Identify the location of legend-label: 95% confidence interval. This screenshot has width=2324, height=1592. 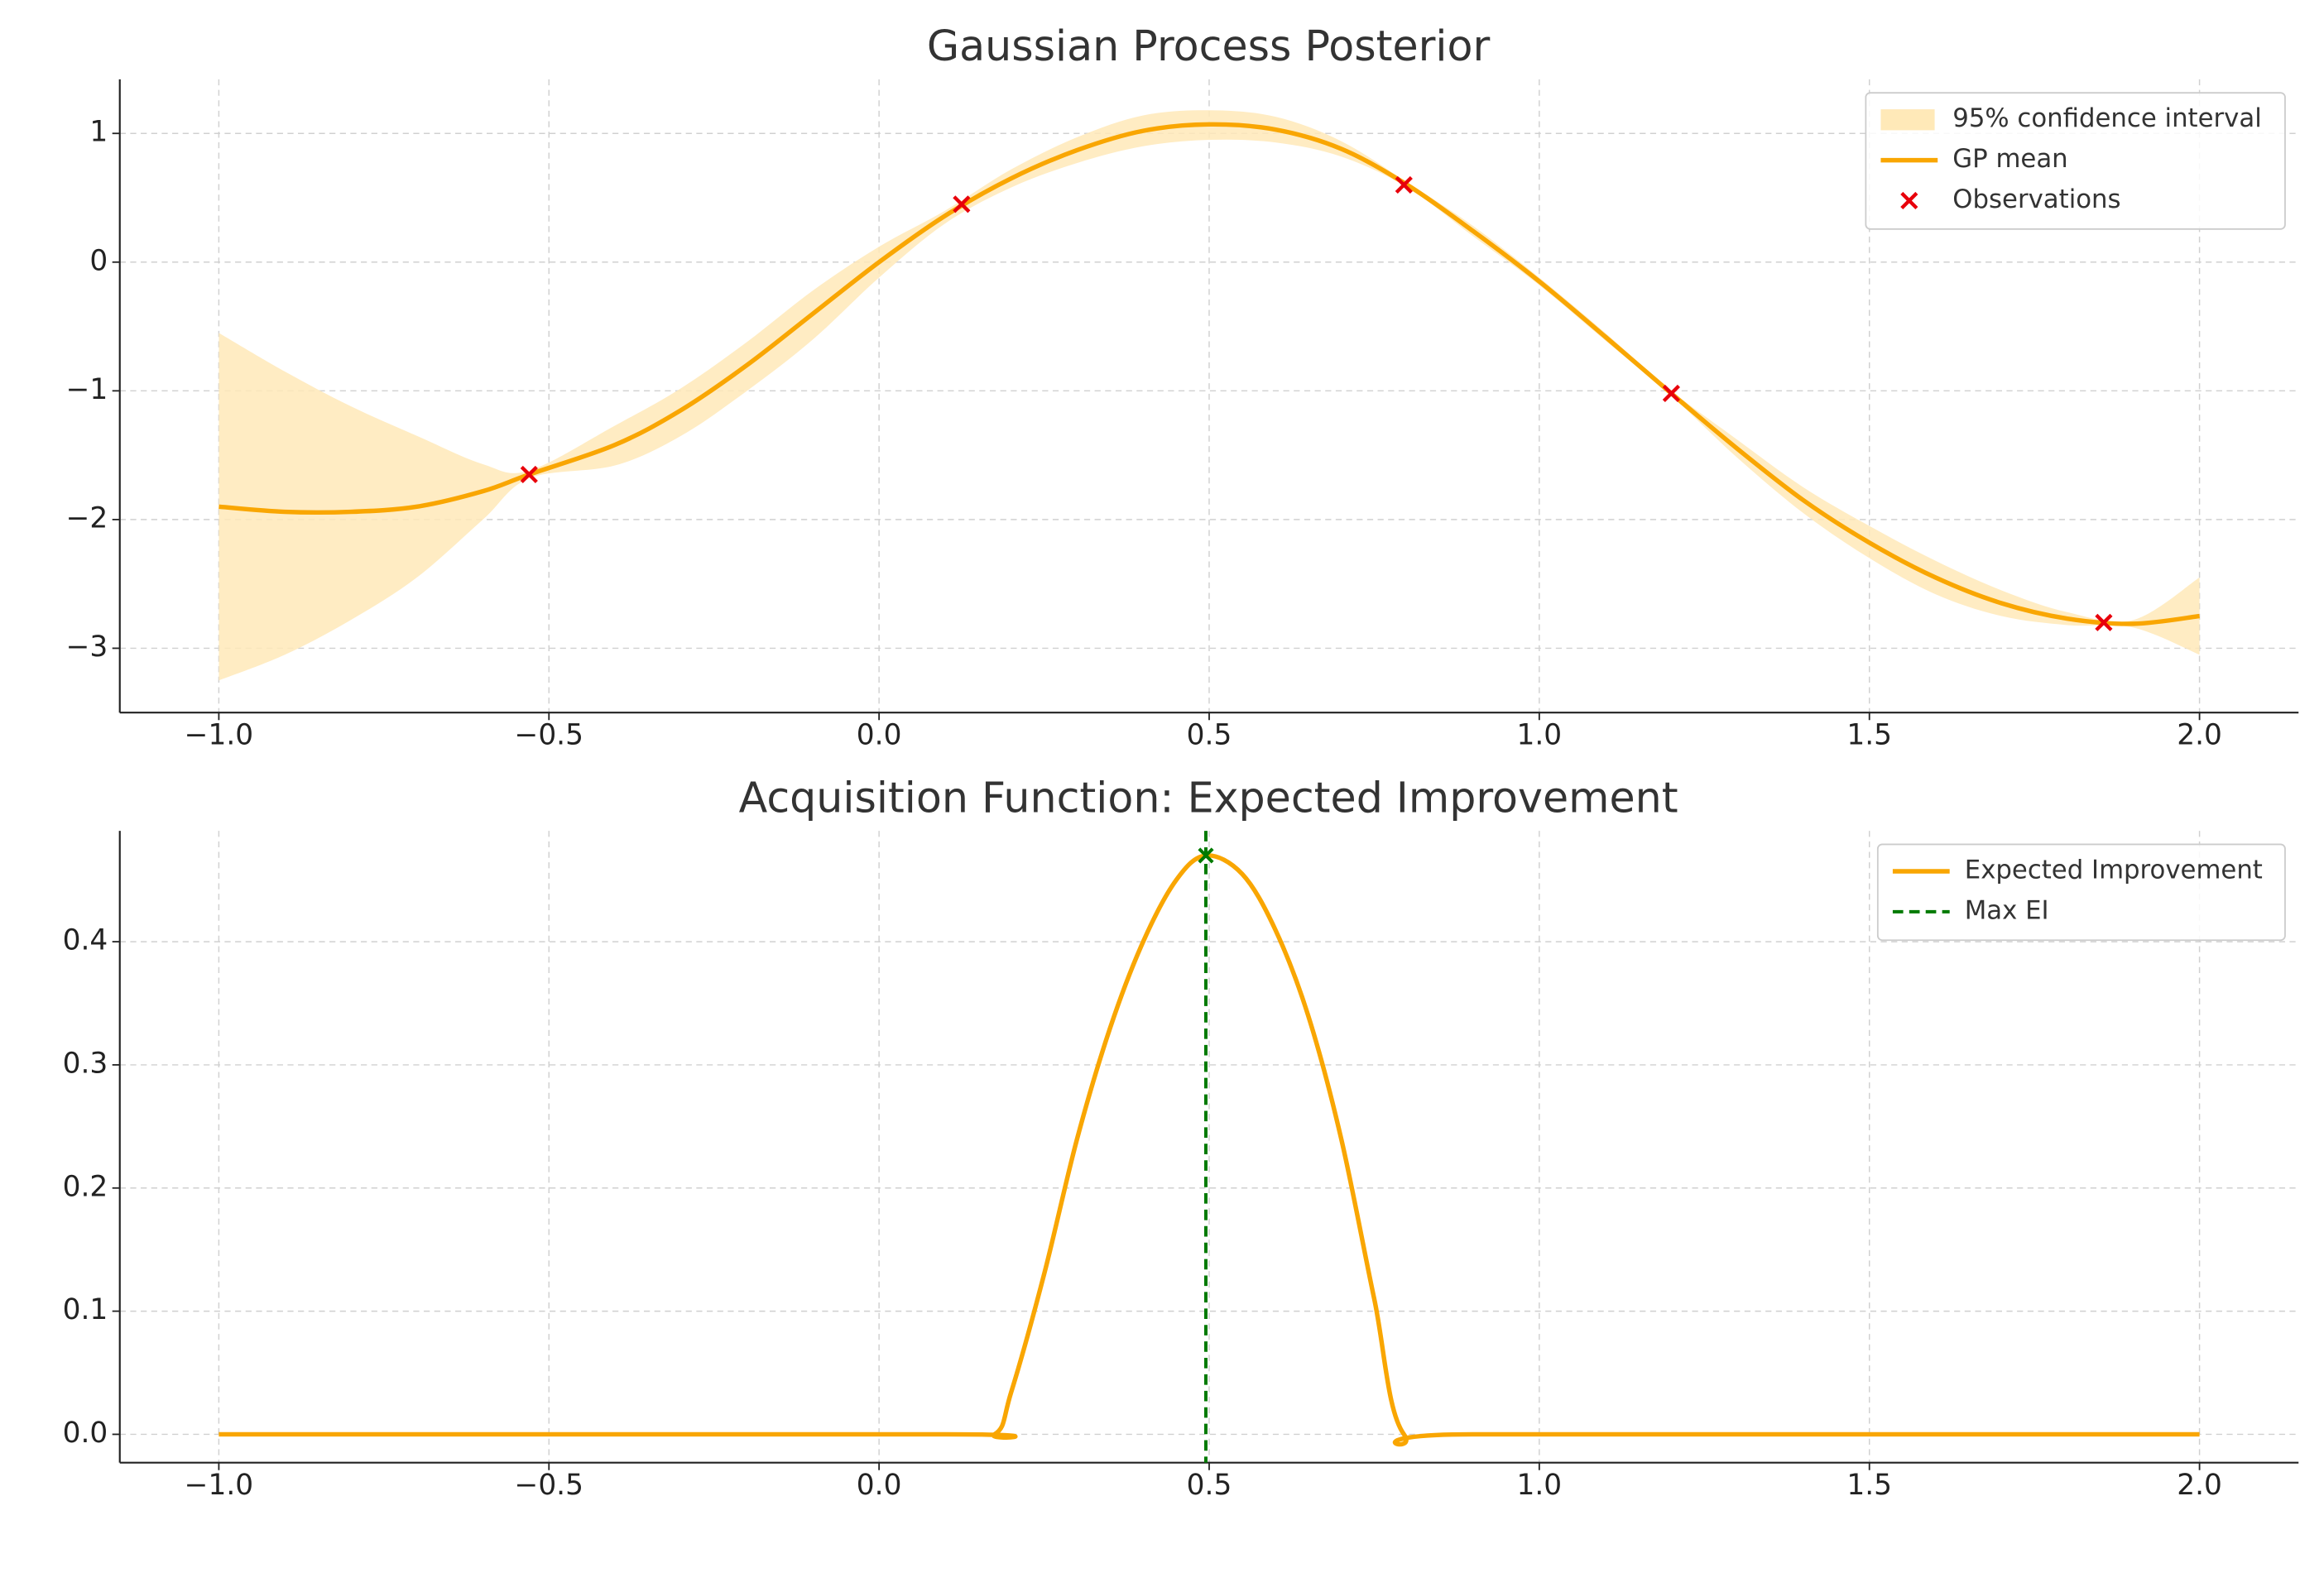
(2107, 118).